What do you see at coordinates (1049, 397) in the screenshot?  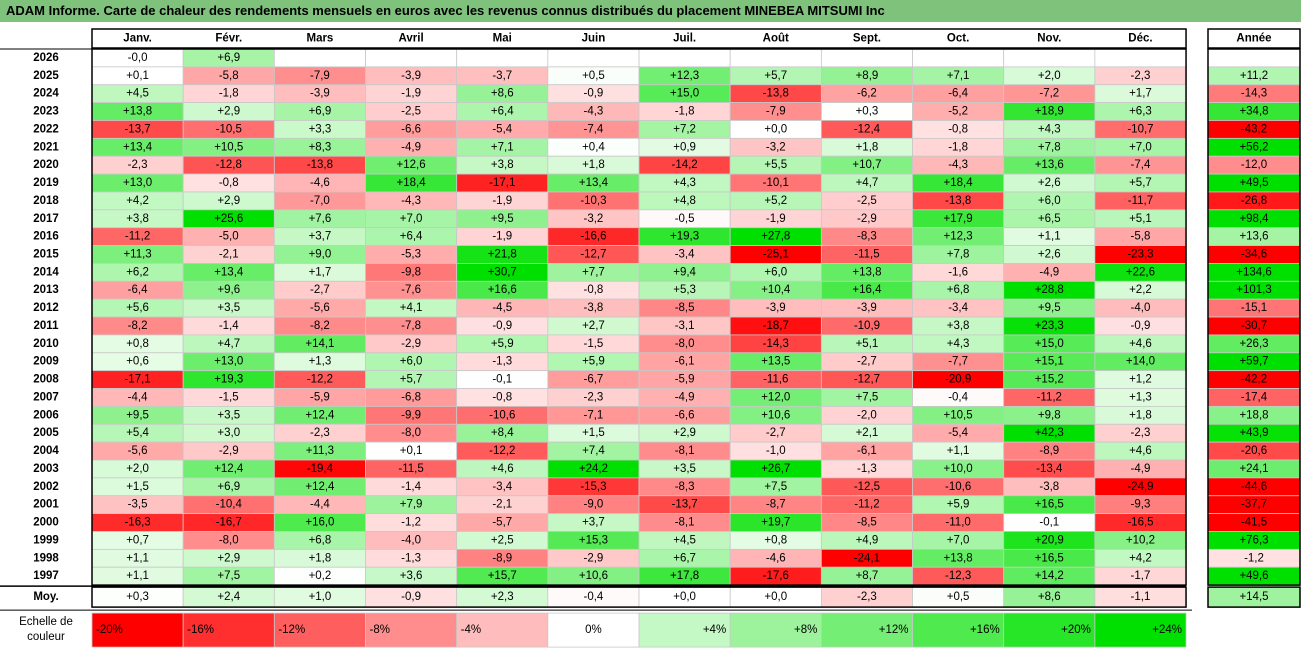 I see `cell-value-label: -11,2` at bounding box center [1049, 397].